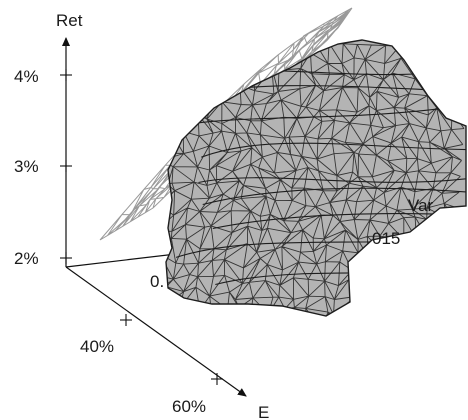 This screenshot has width=468, height=420. Describe the element at coordinates (189, 406) in the screenshot. I see `x-tick-label-60: 60%` at that location.